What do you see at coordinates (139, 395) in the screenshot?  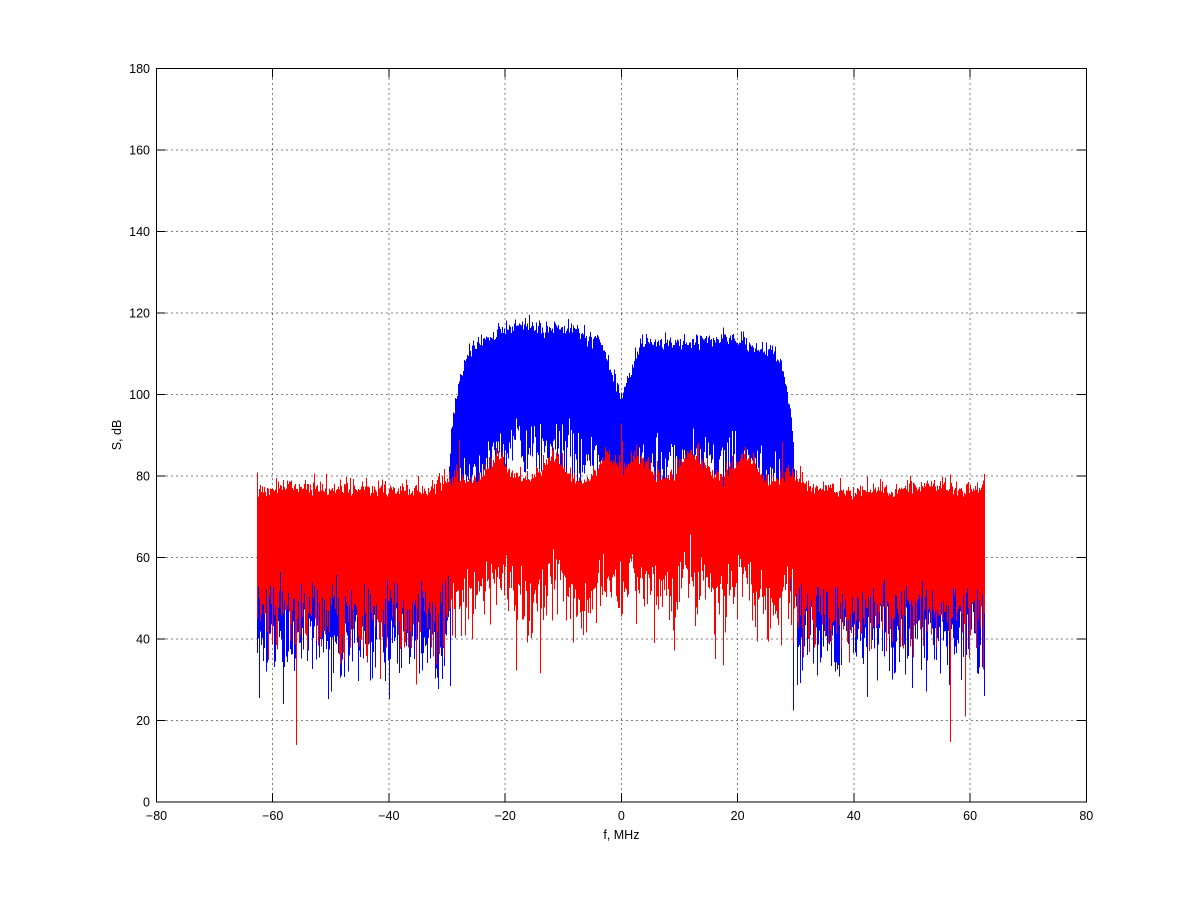 I see `svg-text: 100` at bounding box center [139, 395].